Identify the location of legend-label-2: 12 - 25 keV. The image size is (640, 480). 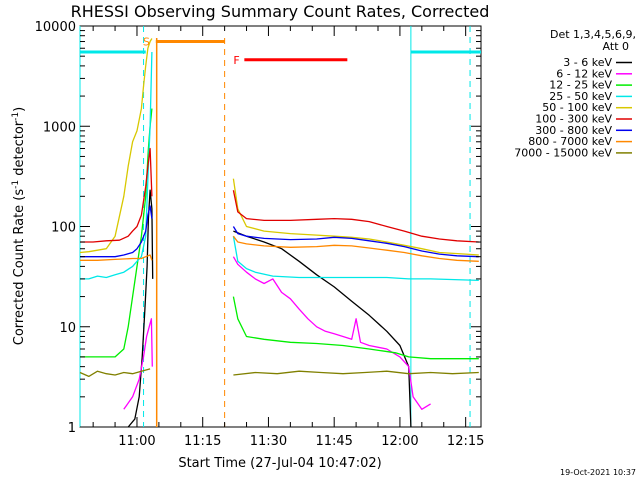
(580, 85).